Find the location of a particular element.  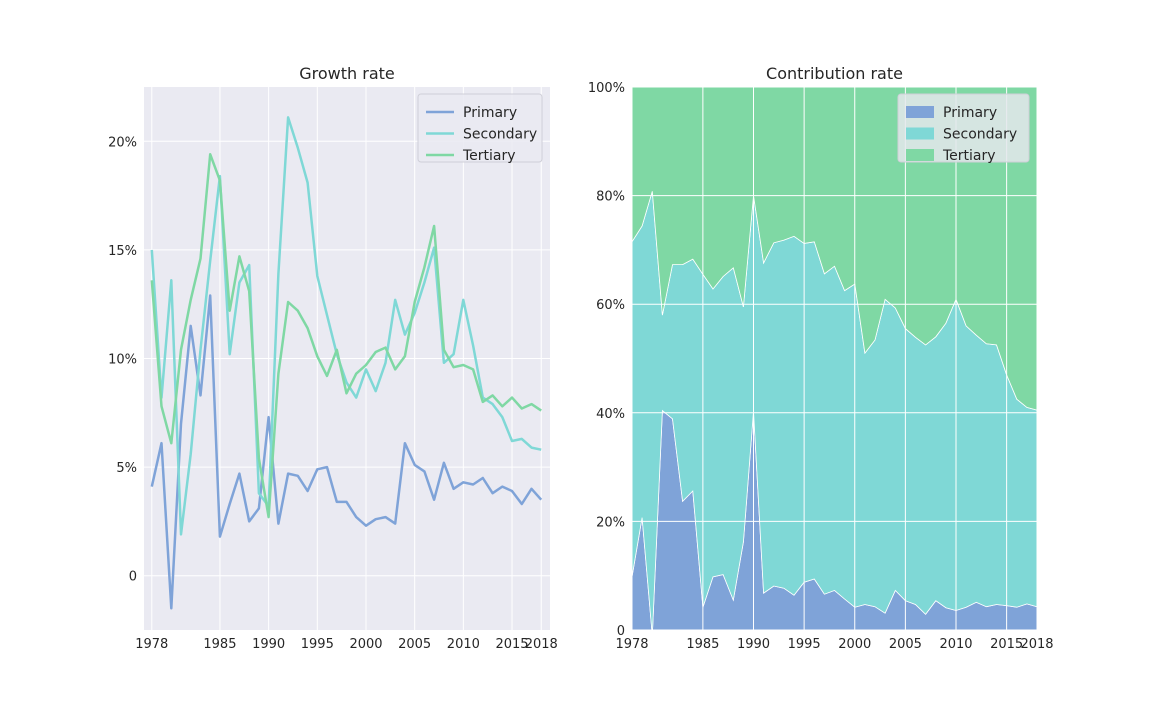

y-tick-label: 5% is located at coordinates (126, 468).